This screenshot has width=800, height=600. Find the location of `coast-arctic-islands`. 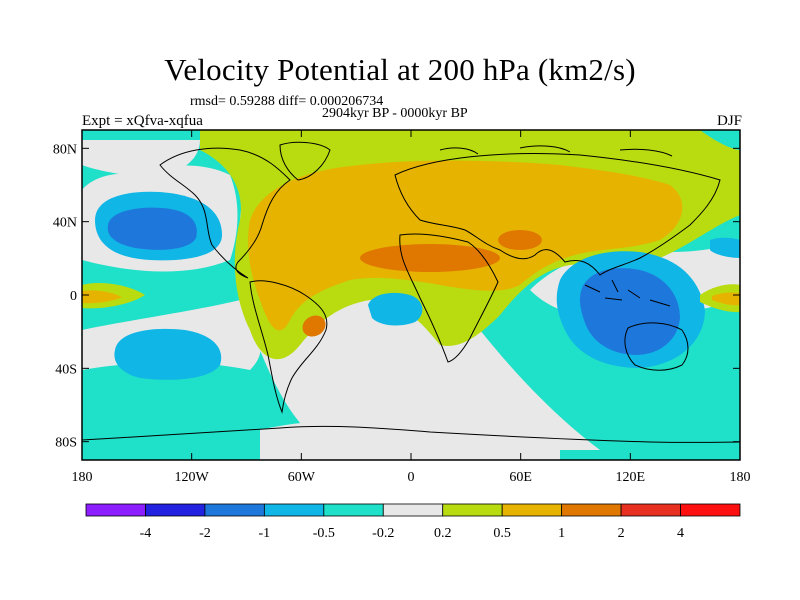

coast-arctic-islands is located at coordinates (556, 151).